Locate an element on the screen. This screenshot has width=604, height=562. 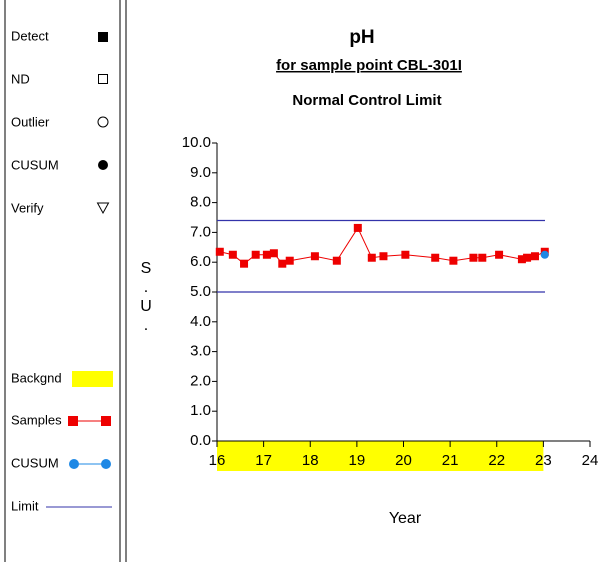
background-band is located at coordinates (380, 456).